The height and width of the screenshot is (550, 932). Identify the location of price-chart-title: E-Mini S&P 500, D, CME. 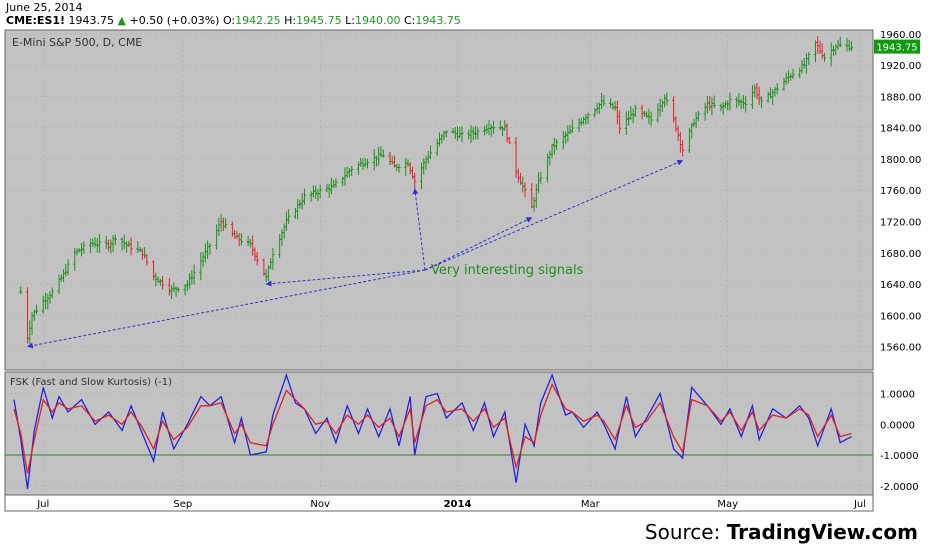
(77, 42).